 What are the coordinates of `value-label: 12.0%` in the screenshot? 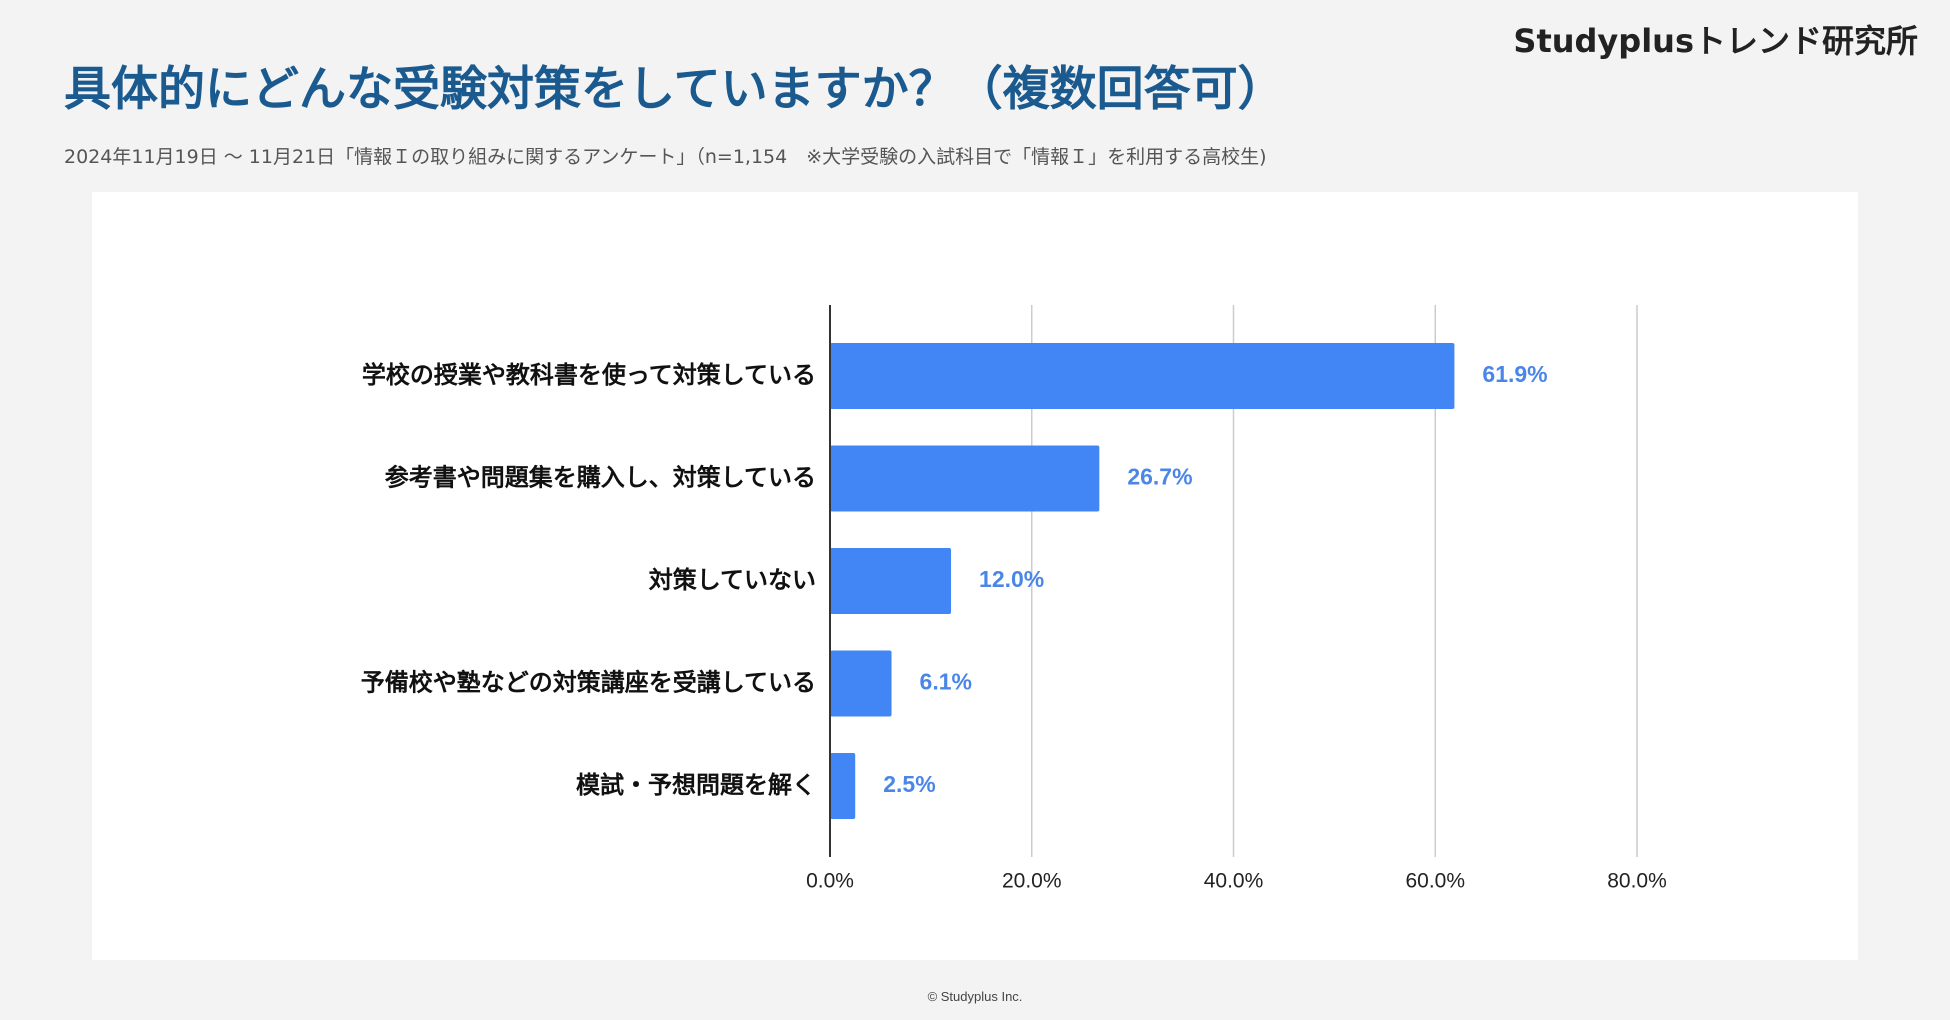 It's located at (1011, 579).